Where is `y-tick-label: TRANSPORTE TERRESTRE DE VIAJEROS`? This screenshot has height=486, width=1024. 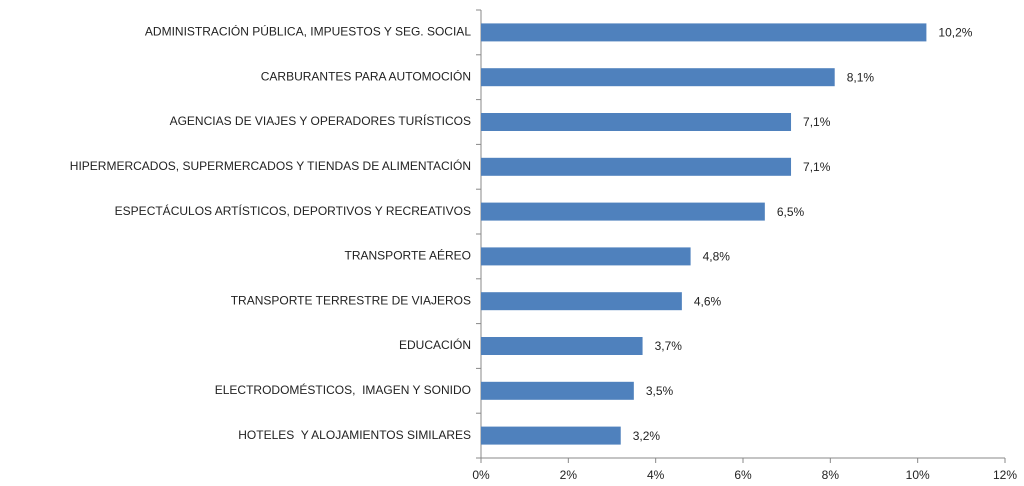 y-tick-label: TRANSPORTE TERRESTRE DE VIAJEROS is located at coordinates (351, 300).